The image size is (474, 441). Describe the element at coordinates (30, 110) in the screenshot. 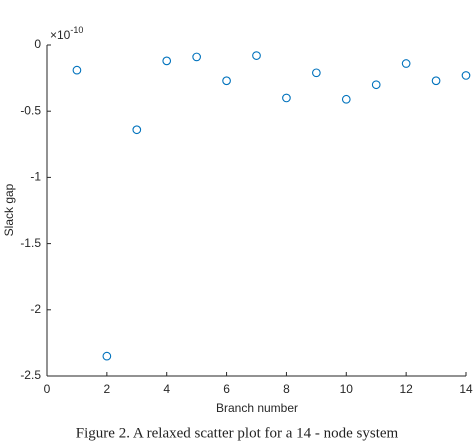

I see `y-tick-label: -0.5` at that location.